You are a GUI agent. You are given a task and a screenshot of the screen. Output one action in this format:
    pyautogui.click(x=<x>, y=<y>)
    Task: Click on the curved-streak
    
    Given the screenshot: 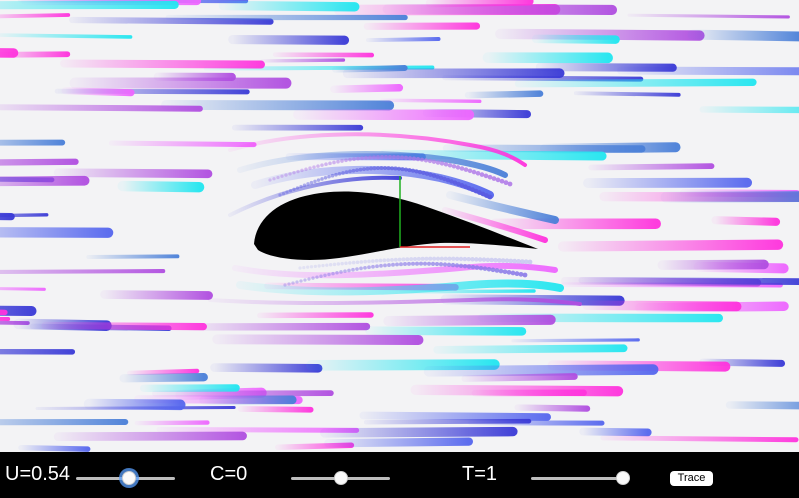 What is the action you would take?
    pyautogui.click(x=495, y=225)
    